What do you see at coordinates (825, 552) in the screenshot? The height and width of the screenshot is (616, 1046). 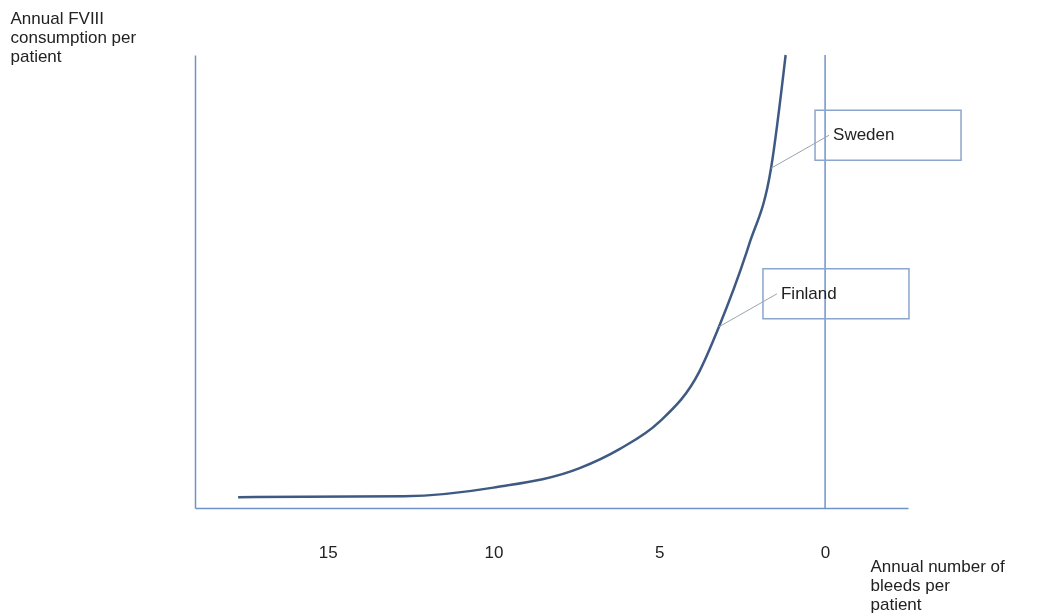 I see `x-tick-label: 0` at bounding box center [825, 552].